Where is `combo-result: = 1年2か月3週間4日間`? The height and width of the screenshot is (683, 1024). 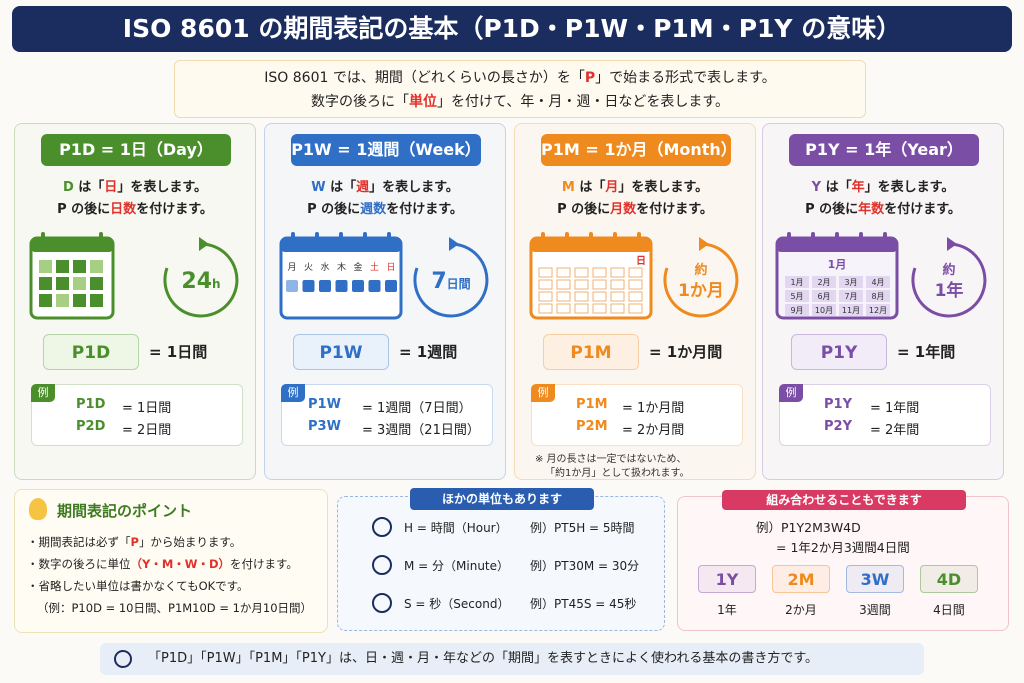 combo-result: = 1年2か月3週間4日間 is located at coordinates (843, 547).